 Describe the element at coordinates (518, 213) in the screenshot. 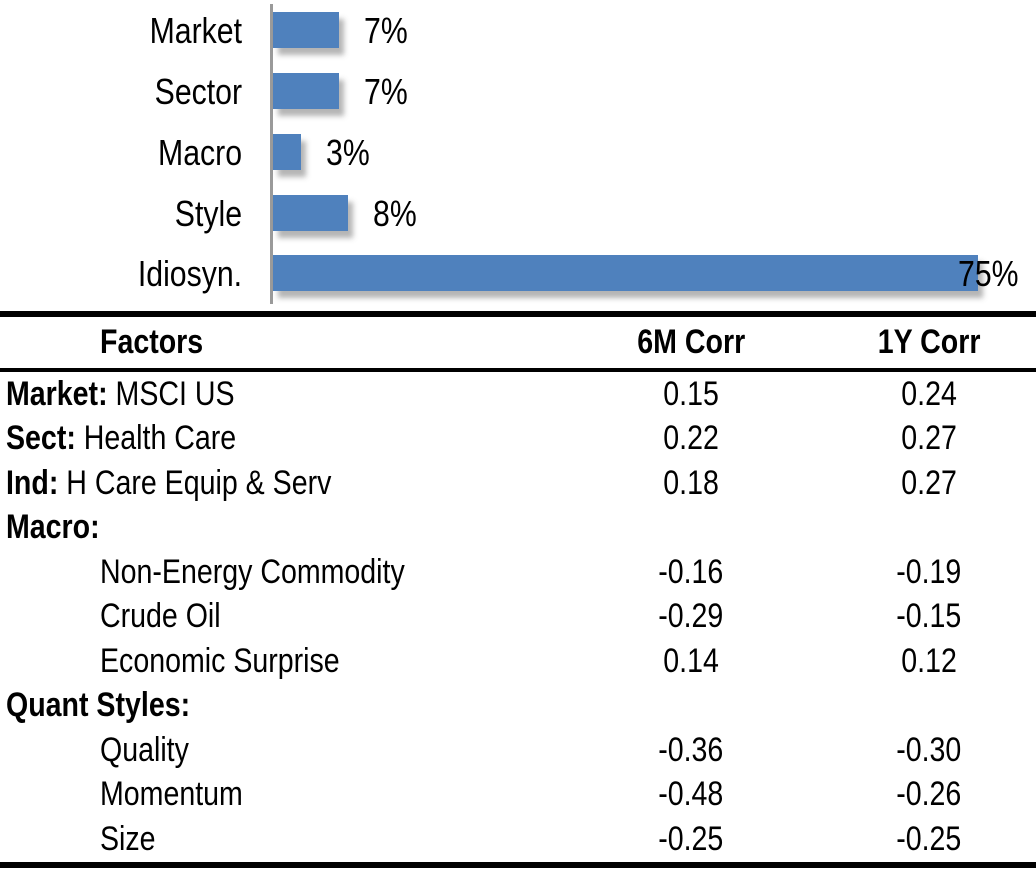

I see `bar-row-style: Style 8%` at that location.